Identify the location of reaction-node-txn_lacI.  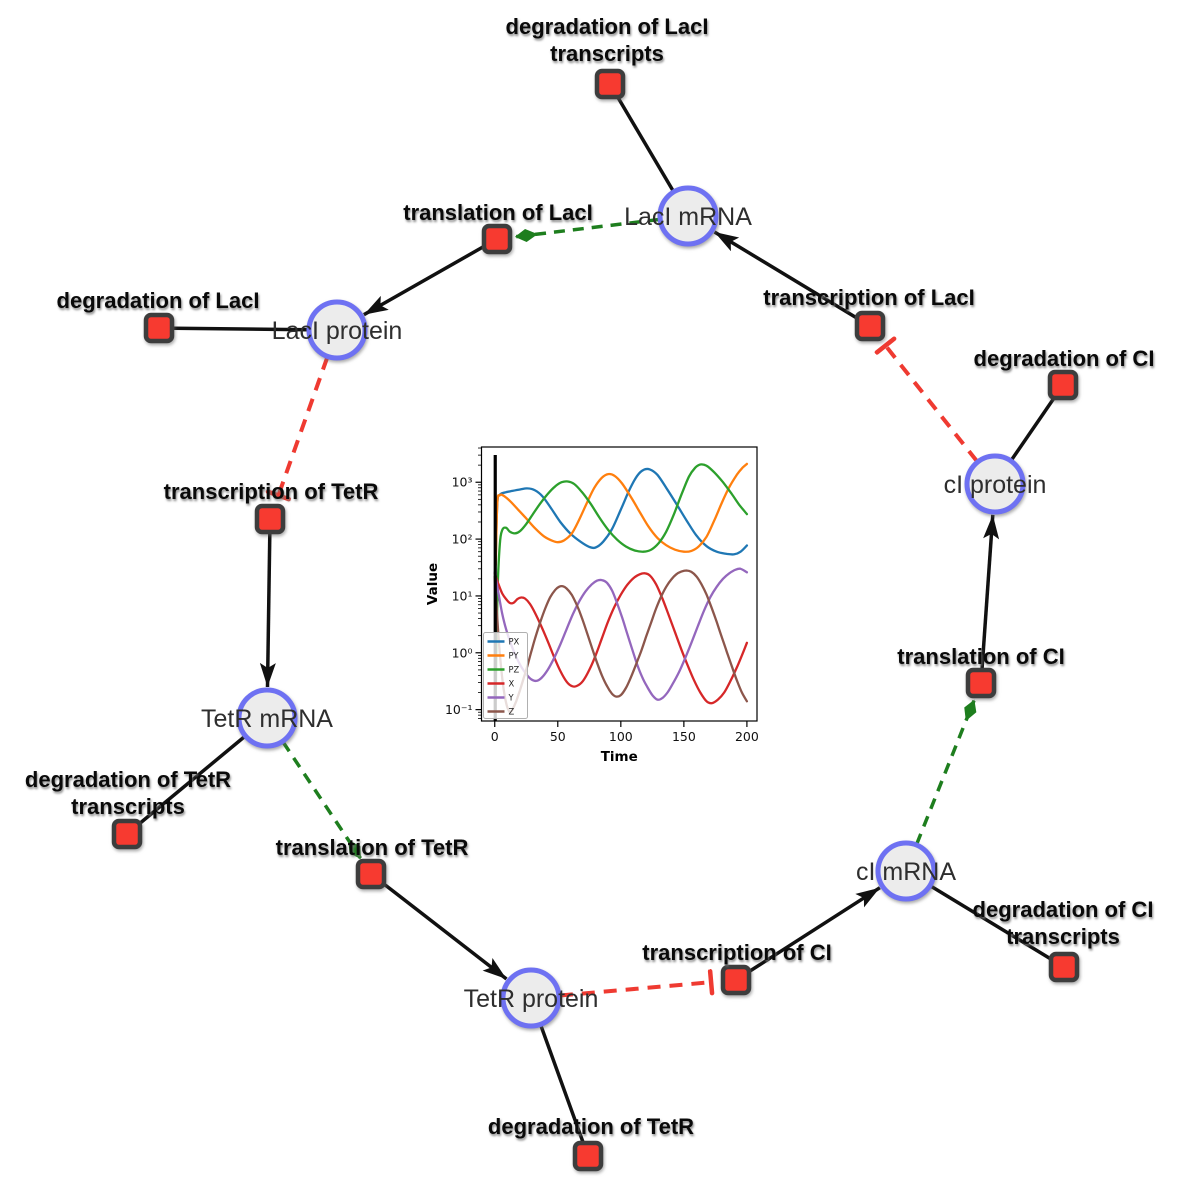
(870, 326).